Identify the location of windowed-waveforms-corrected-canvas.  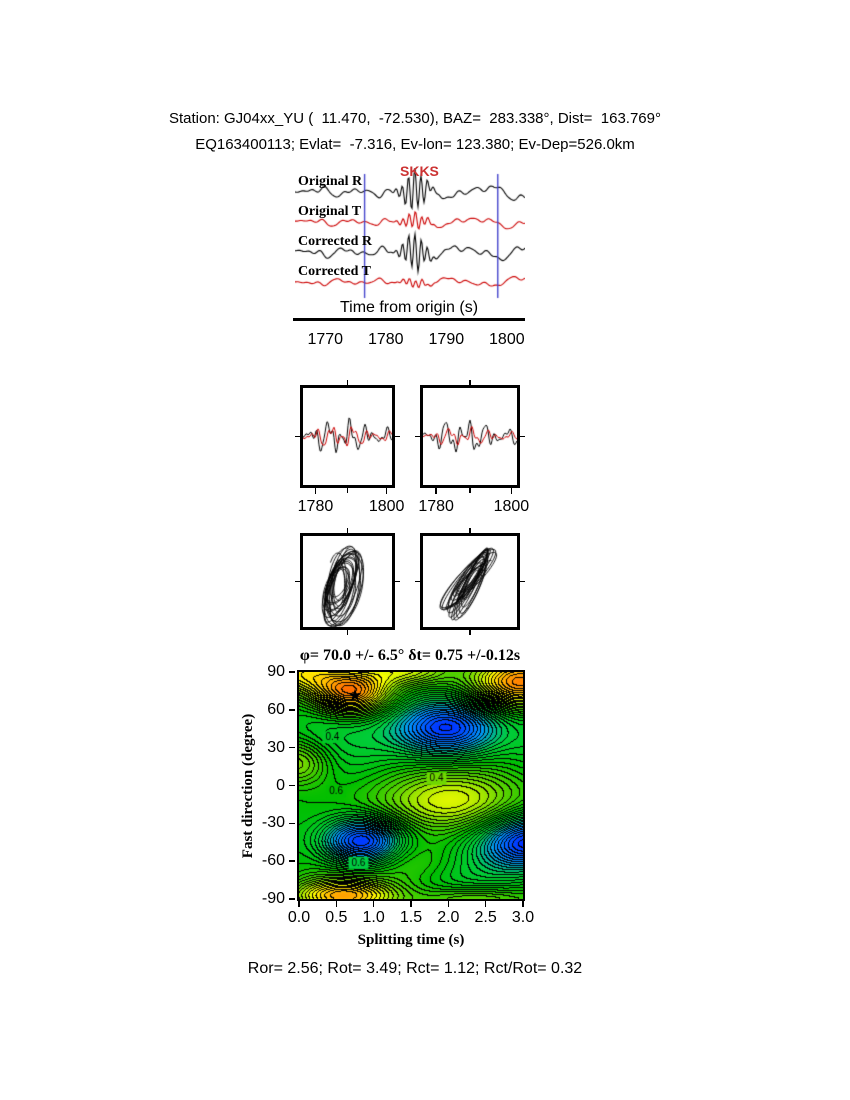
(470, 436).